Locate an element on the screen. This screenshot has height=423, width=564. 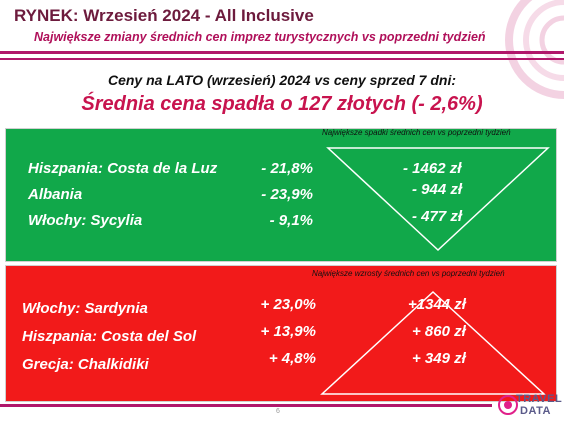
header-divider is located at coordinates (282, 52).